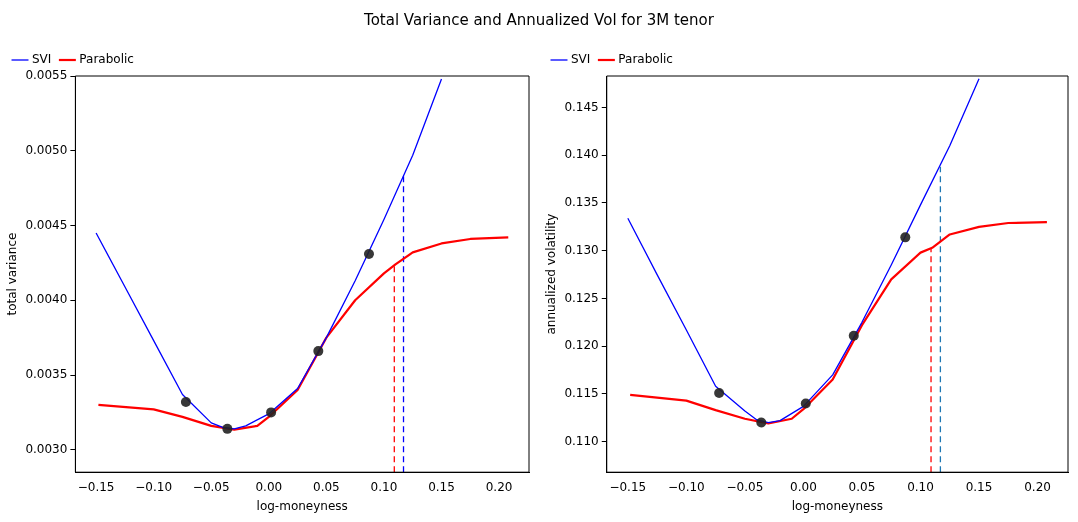 The width and height of the screenshot is (1078, 522). What do you see at coordinates (46, 75) in the screenshot?
I see `y-tick-label: 0.0055` at bounding box center [46, 75].